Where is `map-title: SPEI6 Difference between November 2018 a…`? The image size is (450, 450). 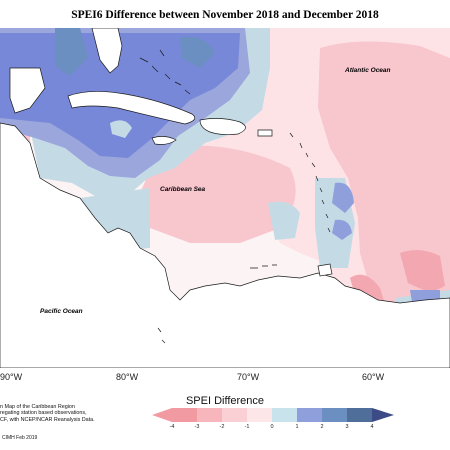 map-title: SPEI6 Difference between November 2018 a… is located at coordinates (225, 15).